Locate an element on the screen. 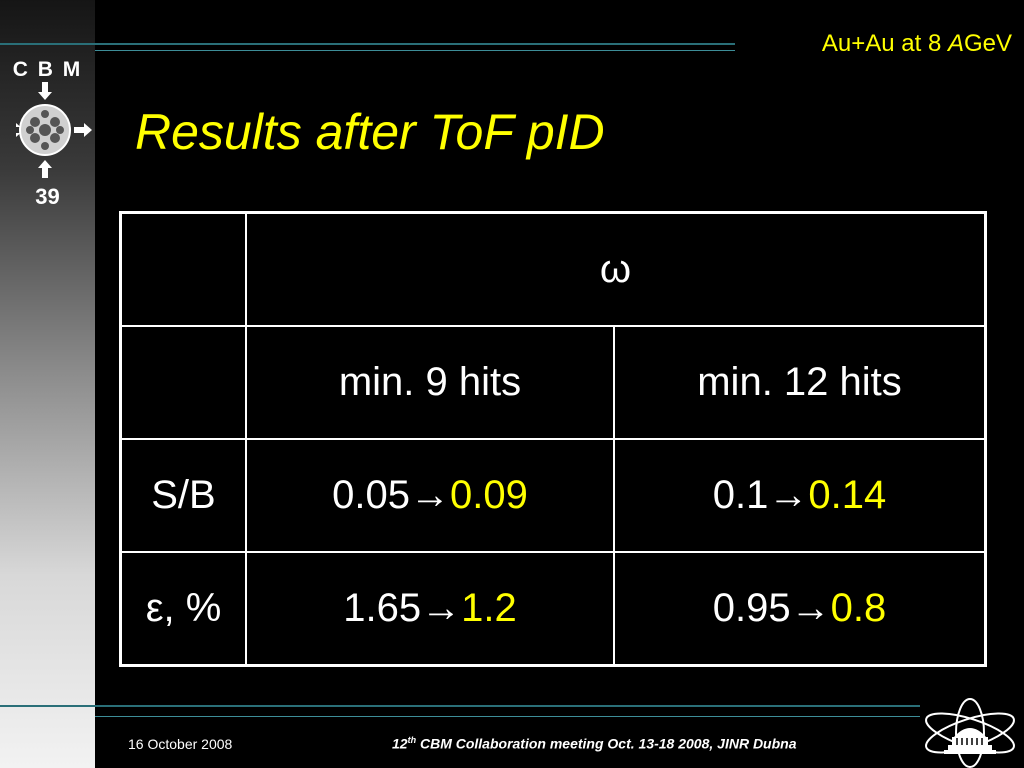 The width and height of the screenshot is (1024, 768). slide-subtitle: Au+Au at 8 AGeV is located at coordinates (917, 44).